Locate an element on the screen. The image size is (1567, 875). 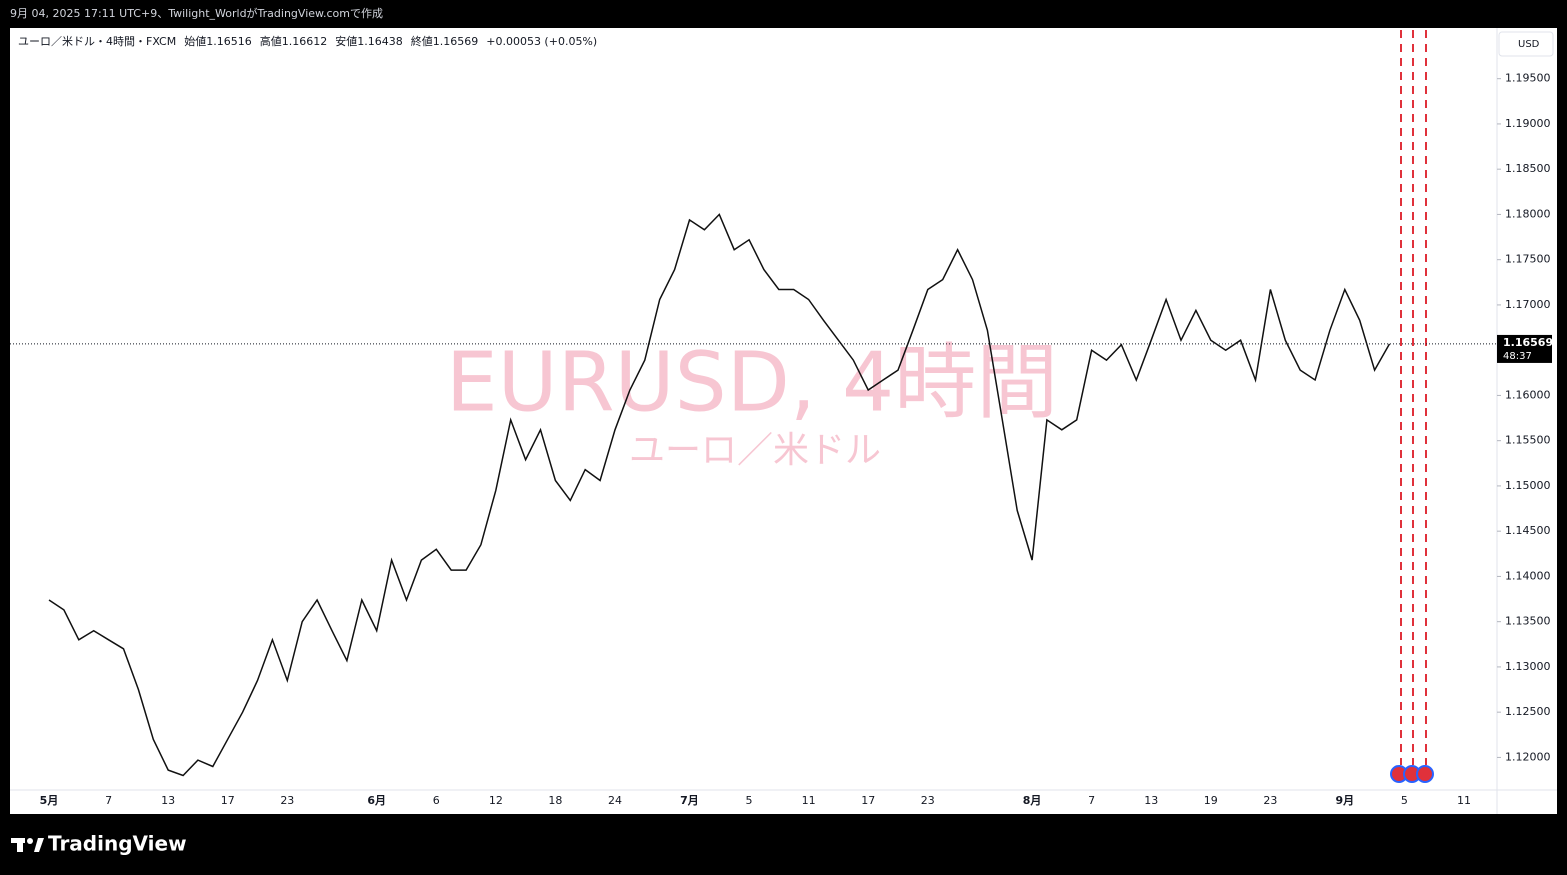
y-tick-label: 1.15000 is located at coordinates (1528, 485).